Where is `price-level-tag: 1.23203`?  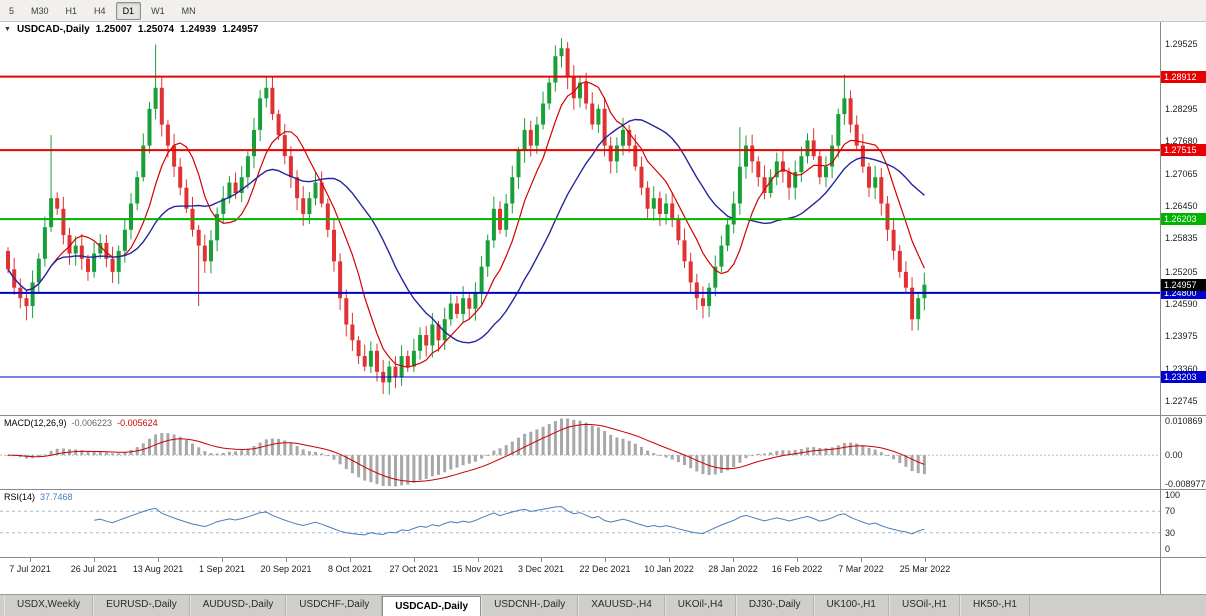 price-level-tag: 1.23203 is located at coordinates (1183, 377).